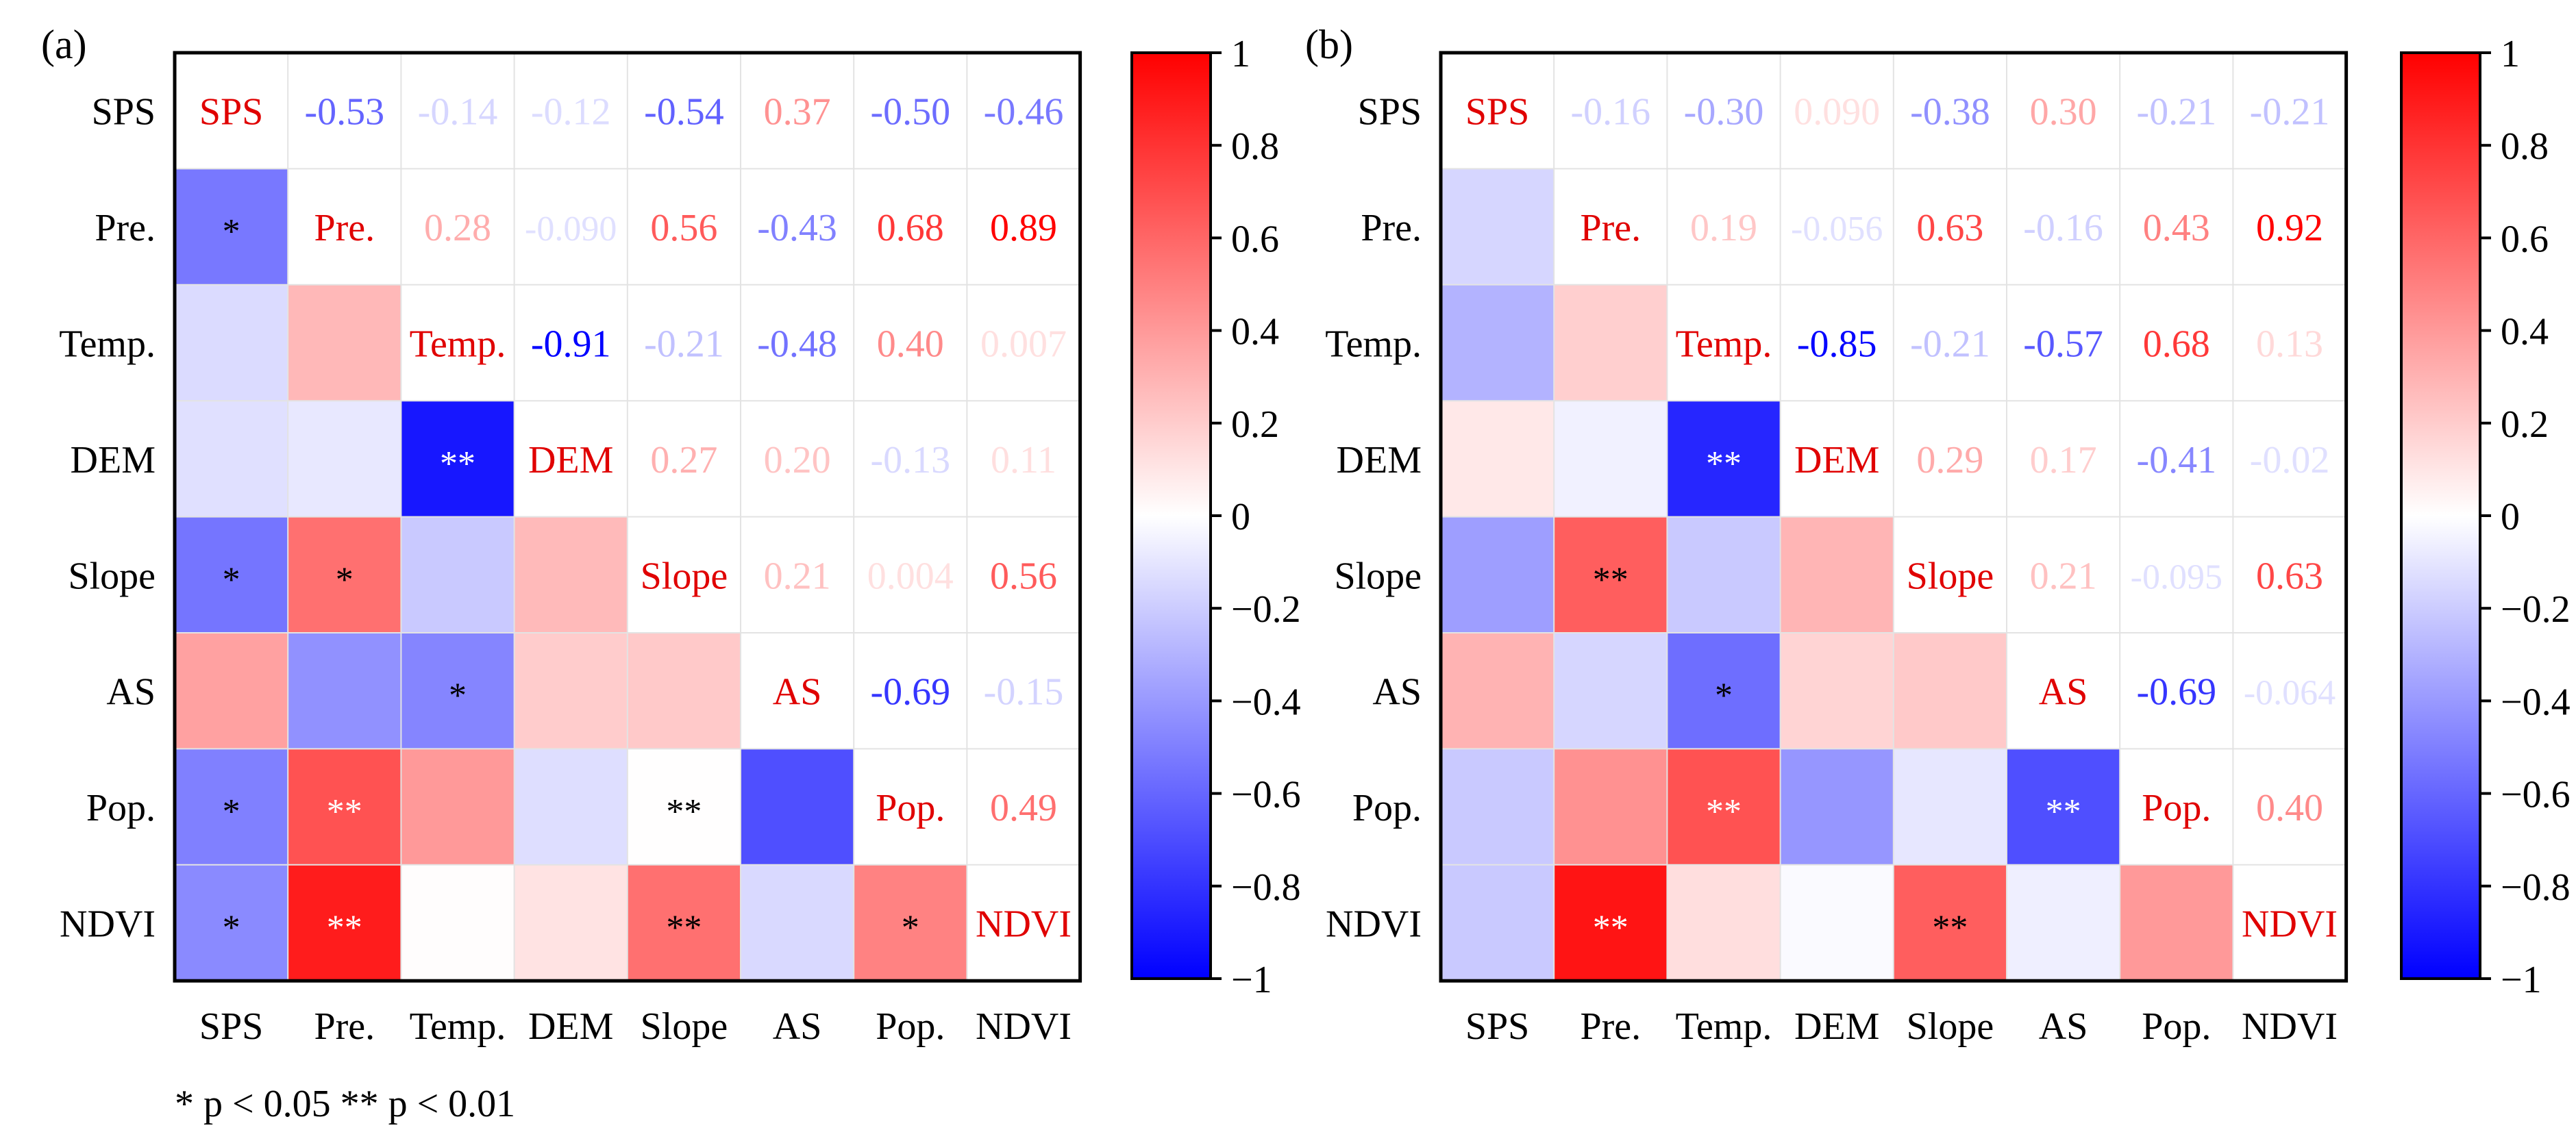 Image resolution: width=2576 pixels, height=1143 pixels. I want to click on diagonal-label: Slope, so click(684, 576).